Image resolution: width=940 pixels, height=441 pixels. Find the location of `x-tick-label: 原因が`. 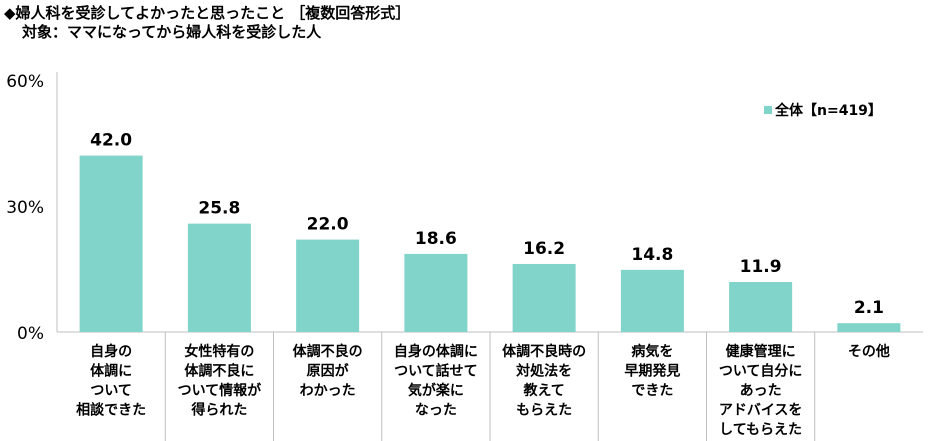

x-tick-label: 原因が is located at coordinates (328, 371).